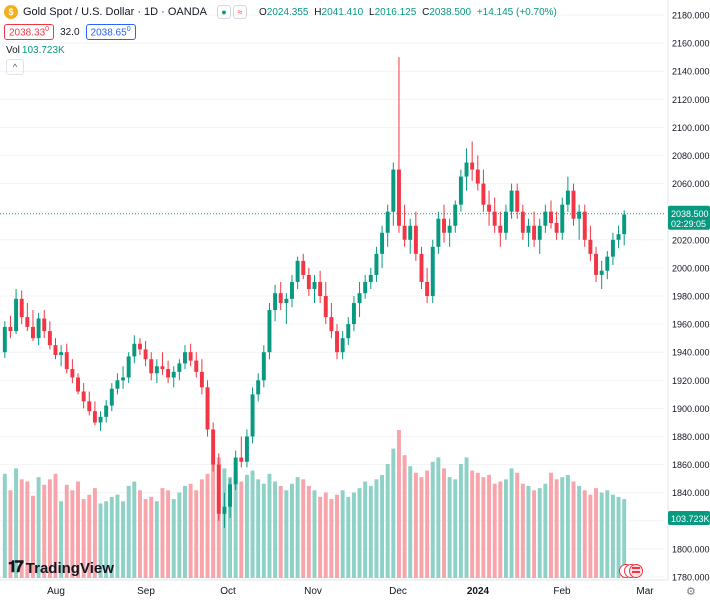 This screenshot has width=710, height=600. I want to click on sell-button: 2038.330, so click(29, 32).